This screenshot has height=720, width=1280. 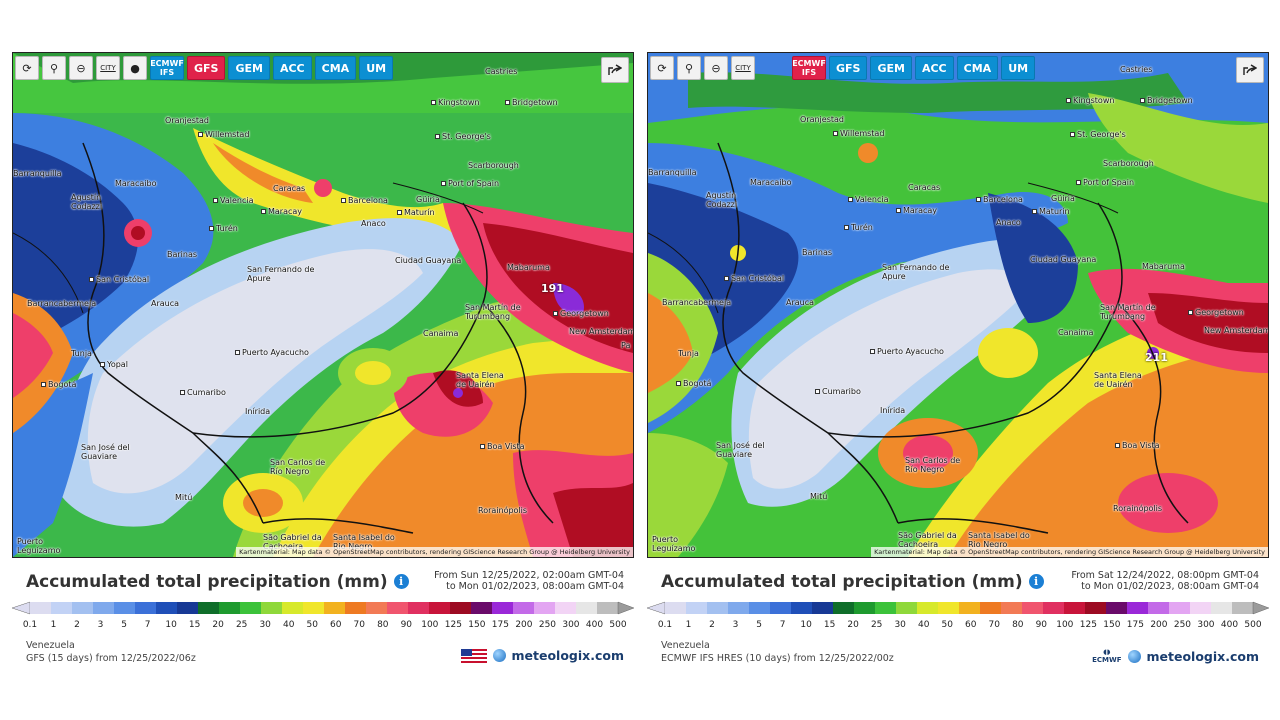 I want to click on city-label: Arauca, so click(x=800, y=302).